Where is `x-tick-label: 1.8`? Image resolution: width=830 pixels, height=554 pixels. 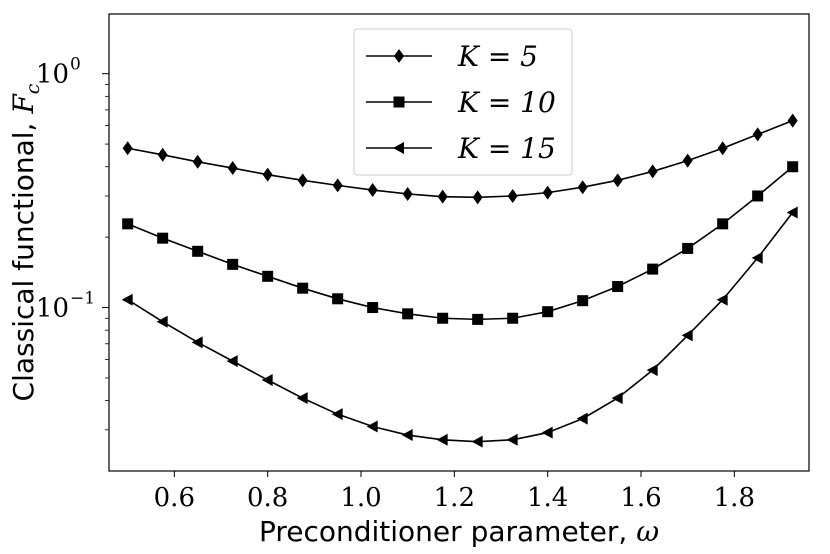 x-tick-label: 1.8 is located at coordinates (734, 498).